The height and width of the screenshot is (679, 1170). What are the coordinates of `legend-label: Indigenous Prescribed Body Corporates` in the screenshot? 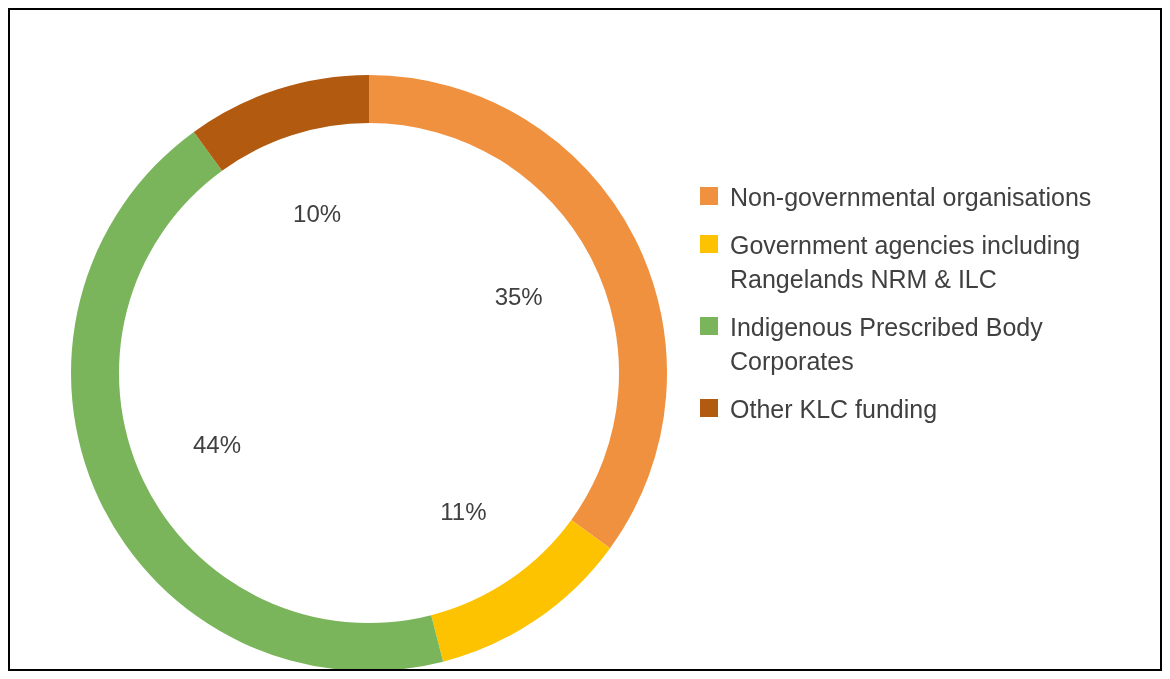 It's located at (887, 344).